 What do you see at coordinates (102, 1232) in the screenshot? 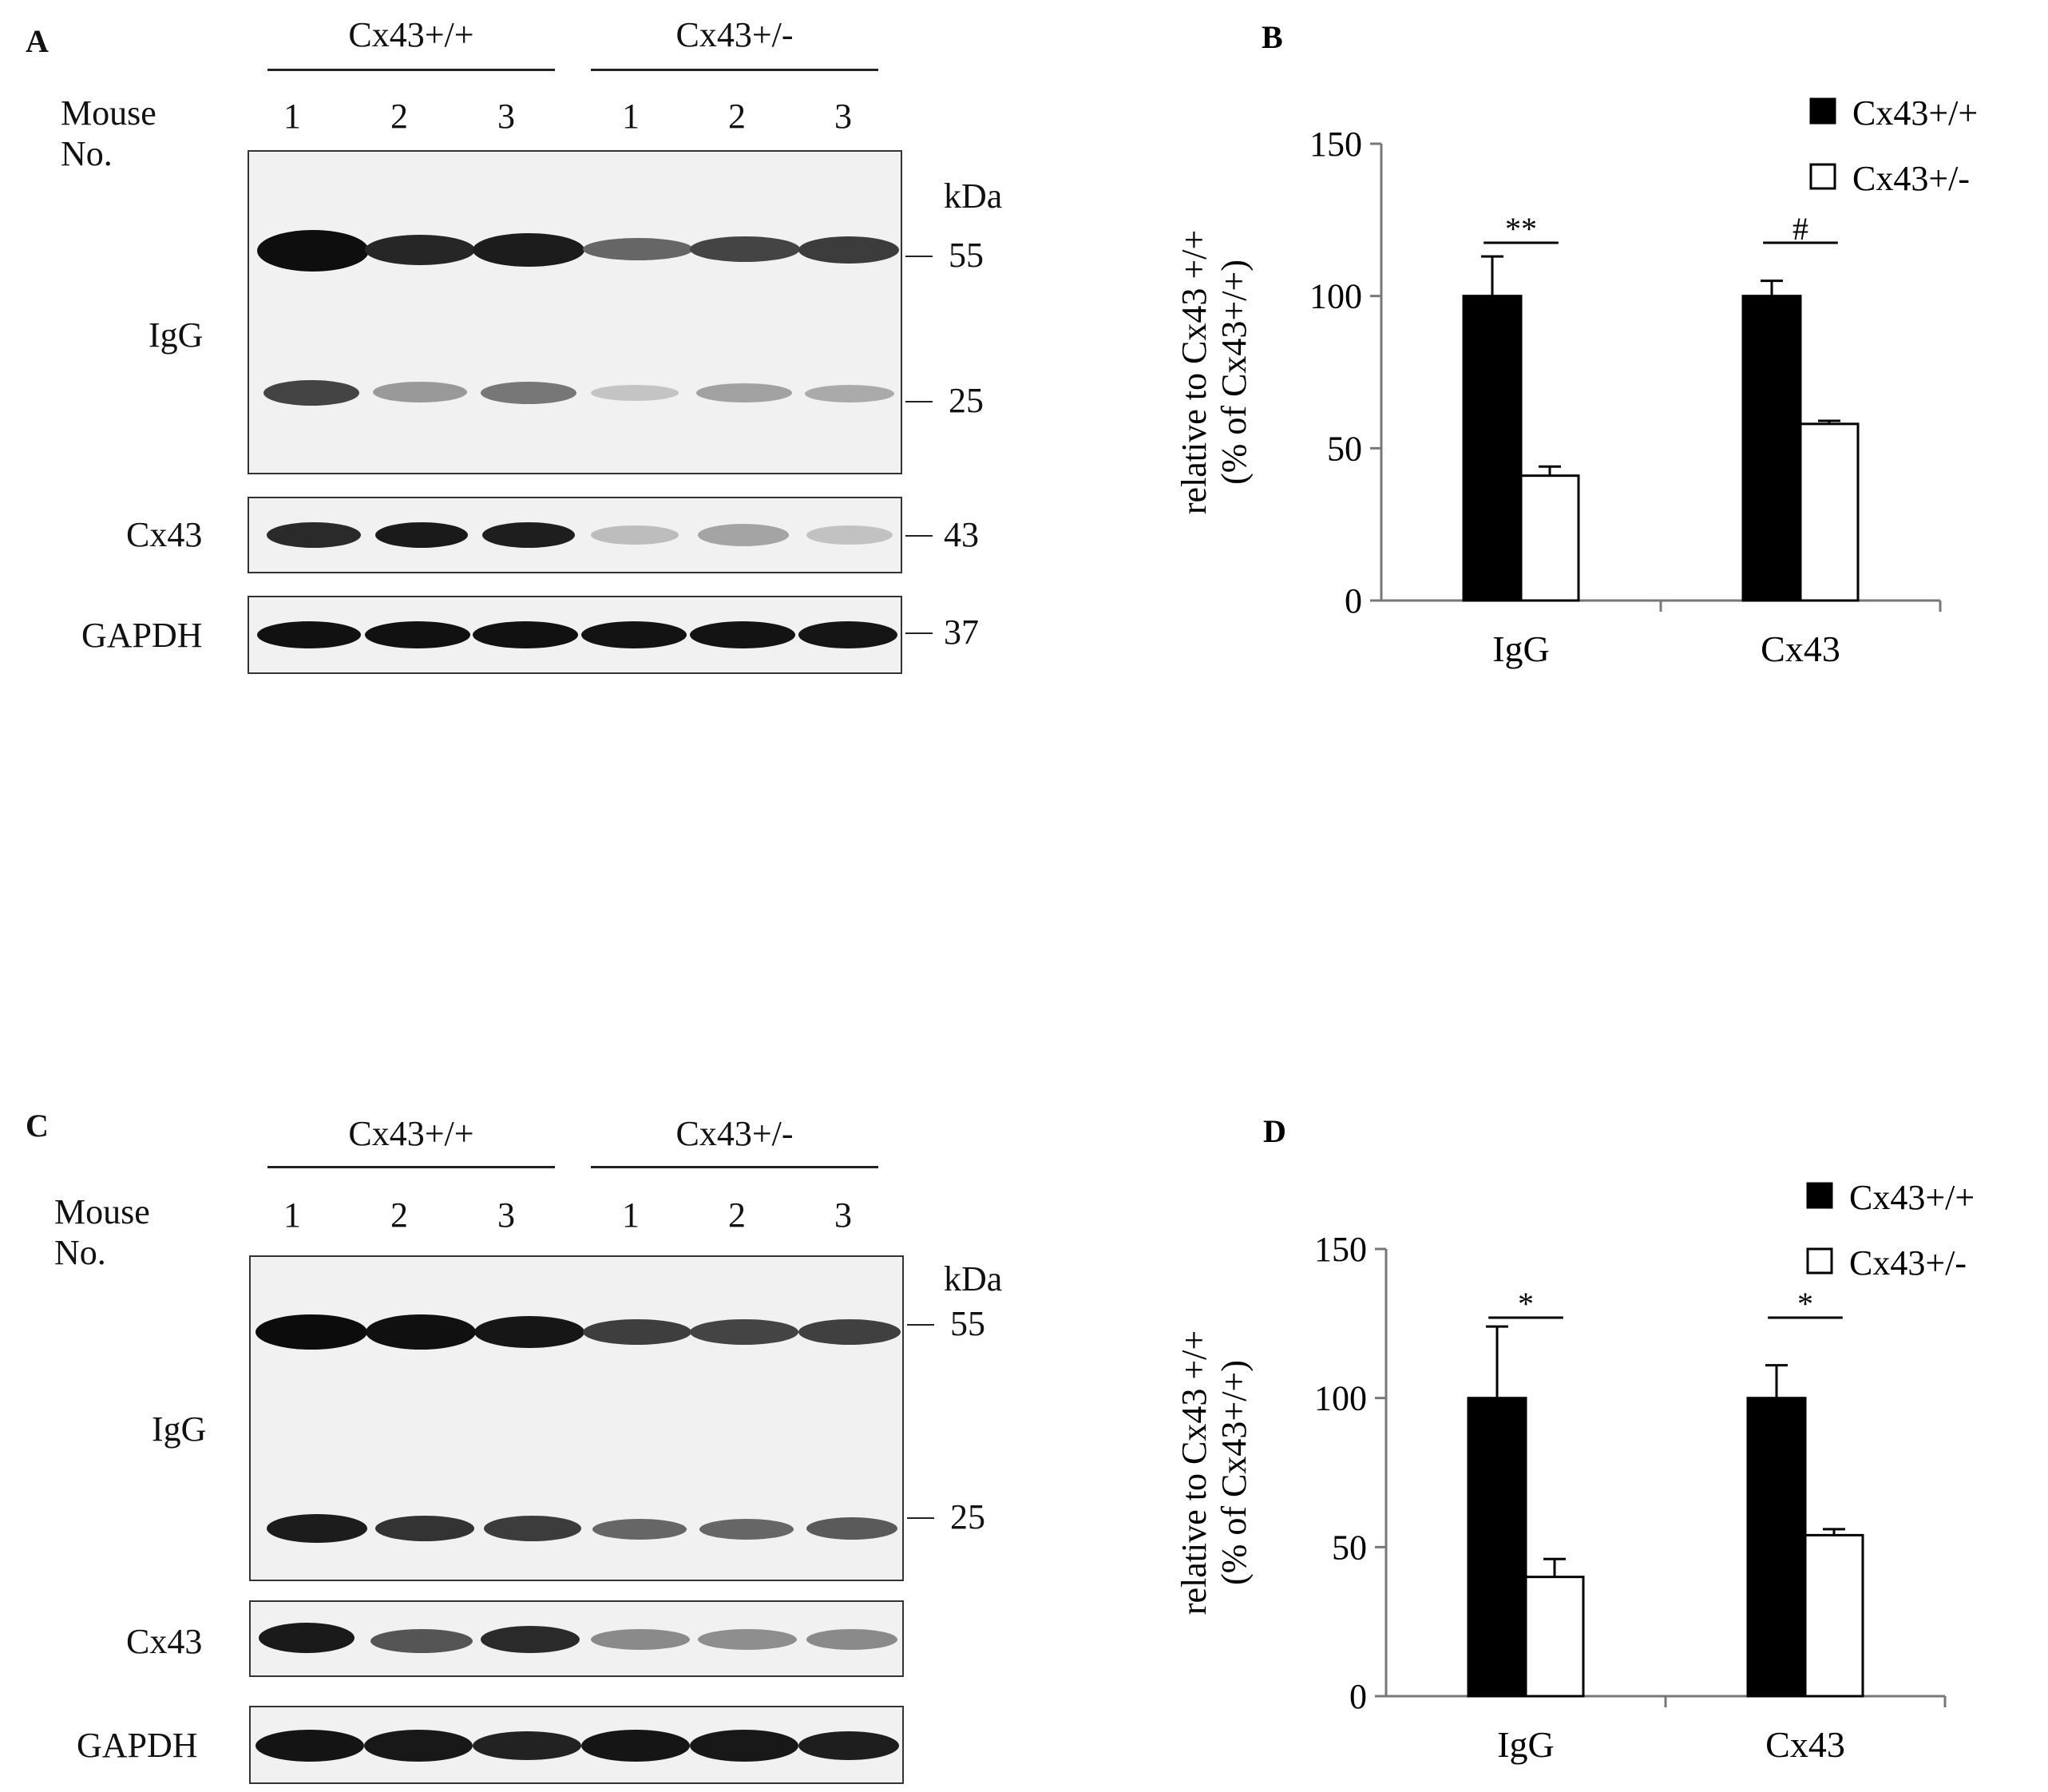
I see `mouse-number-label: Mouse No.` at bounding box center [102, 1232].